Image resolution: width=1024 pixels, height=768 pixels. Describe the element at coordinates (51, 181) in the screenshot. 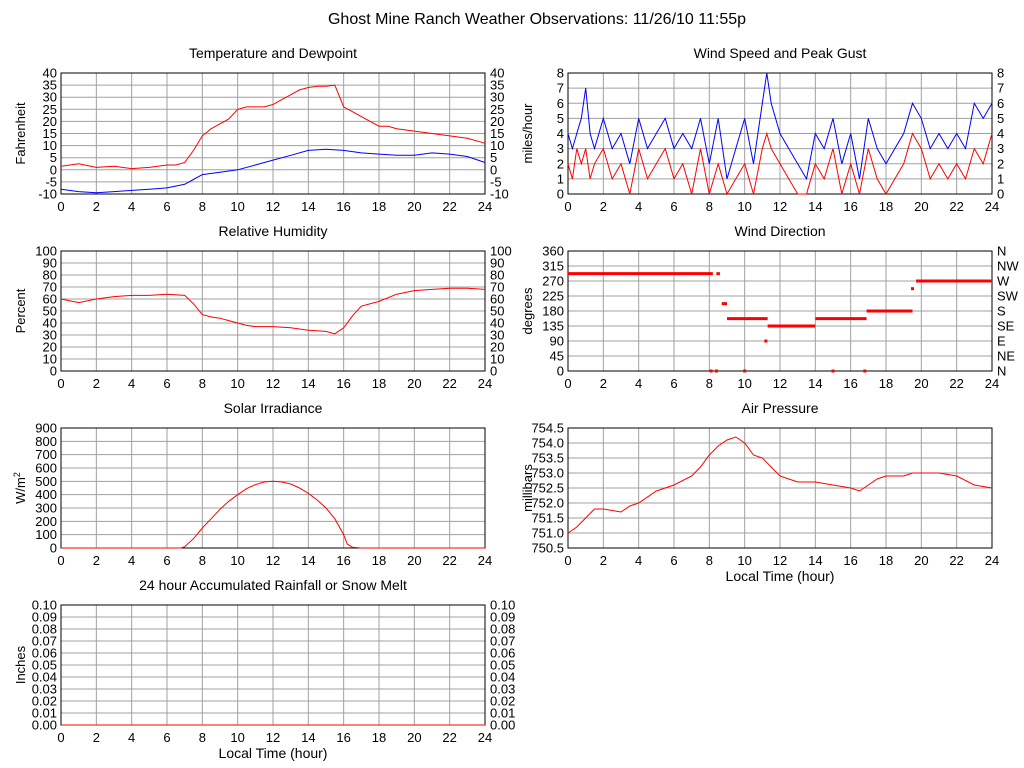

I see `y-tick-label: -5` at that location.